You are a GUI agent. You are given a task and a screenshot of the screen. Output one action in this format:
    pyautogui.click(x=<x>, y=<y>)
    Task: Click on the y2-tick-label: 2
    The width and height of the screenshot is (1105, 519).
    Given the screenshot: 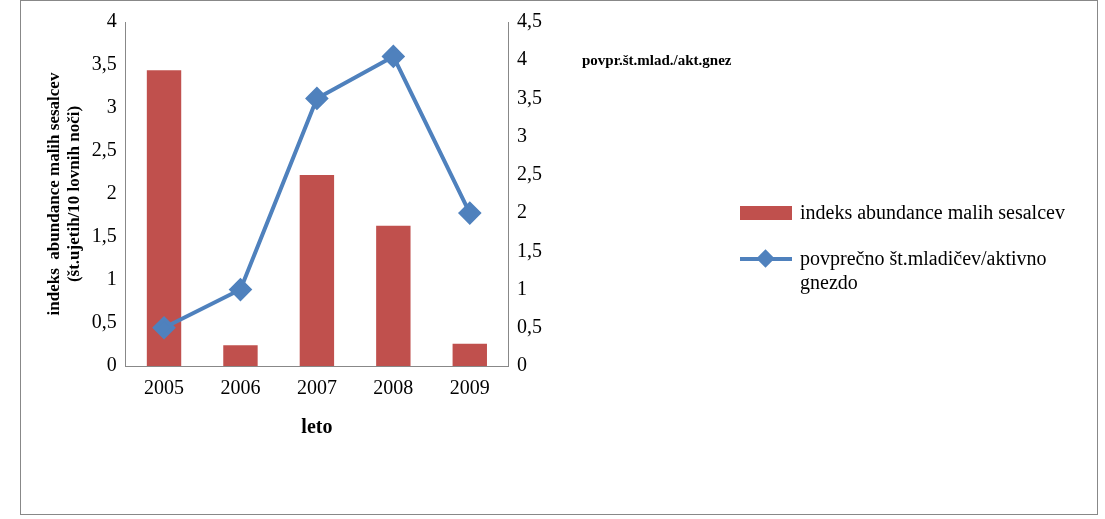 What is the action you would take?
    pyautogui.click(x=522, y=211)
    